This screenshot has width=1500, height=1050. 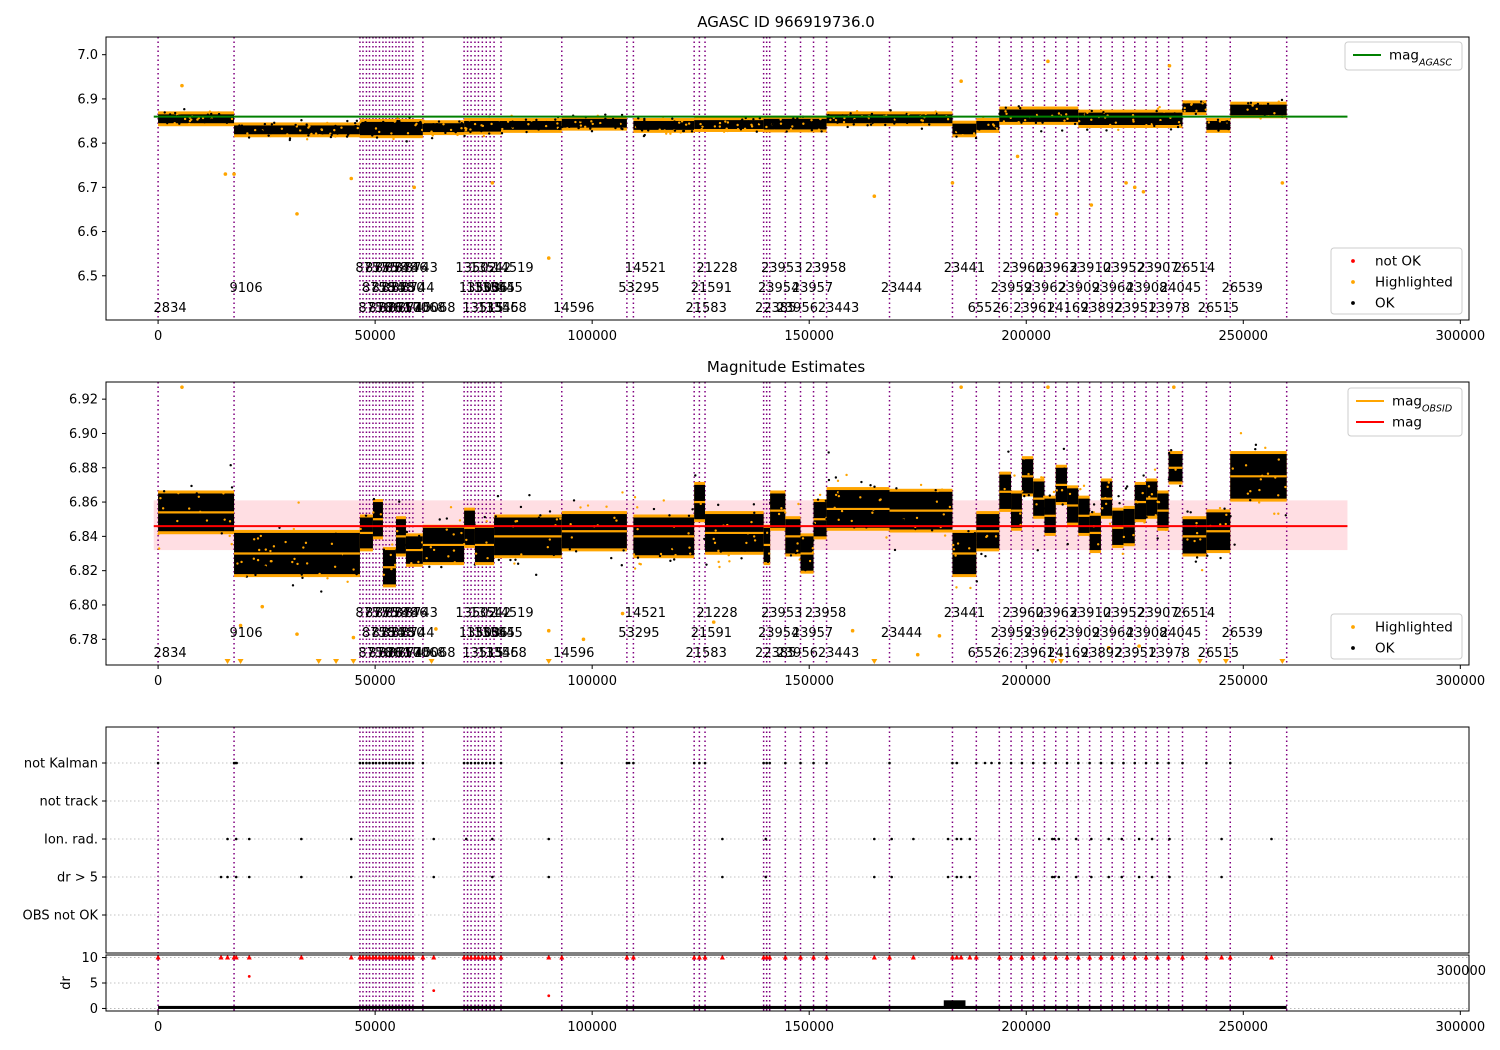 What do you see at coordinates (68, 802) in the screenshot?
I see `flag-category-label: not track` at bounding box center [68, 802].